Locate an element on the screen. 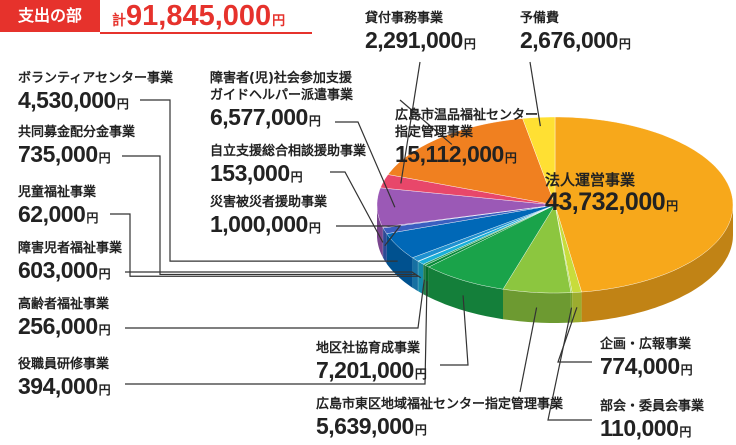 This screenshot has height=445, width=736. total: 計91,845,000円 is located at coordinates (198, 16).